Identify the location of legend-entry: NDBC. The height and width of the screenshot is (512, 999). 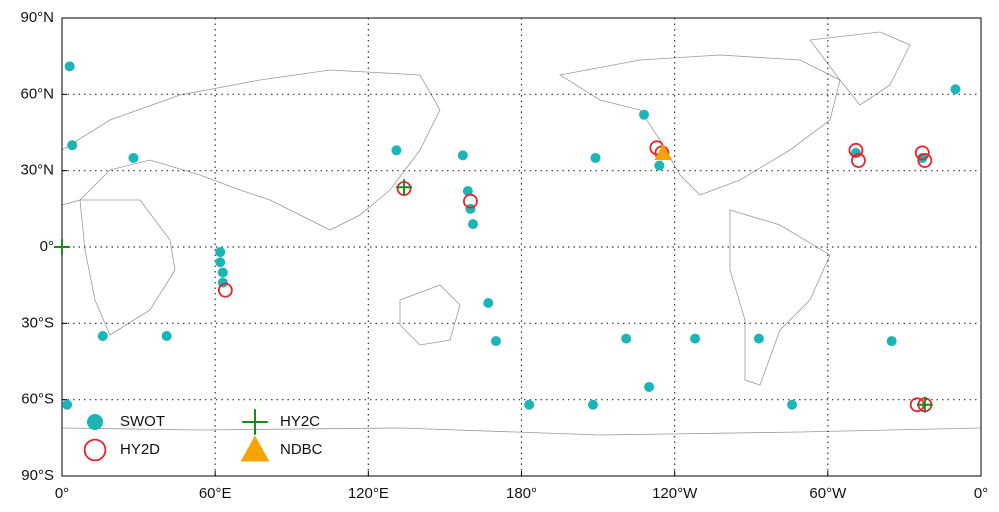
(281, 448).